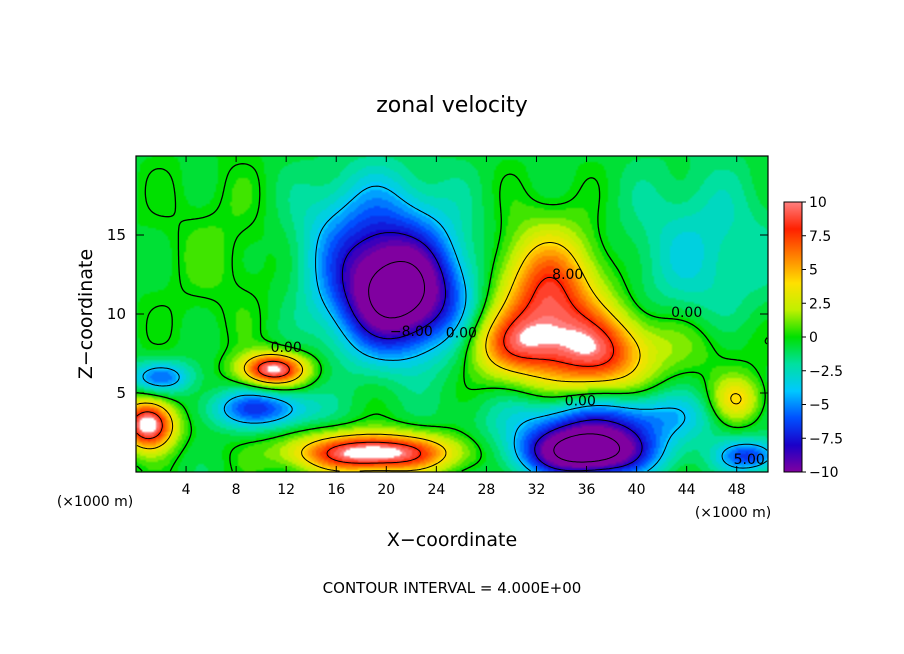  Describe the element at coordinates (587, 490) in the screenshot. I see `x-tick-label: 36` at that location.